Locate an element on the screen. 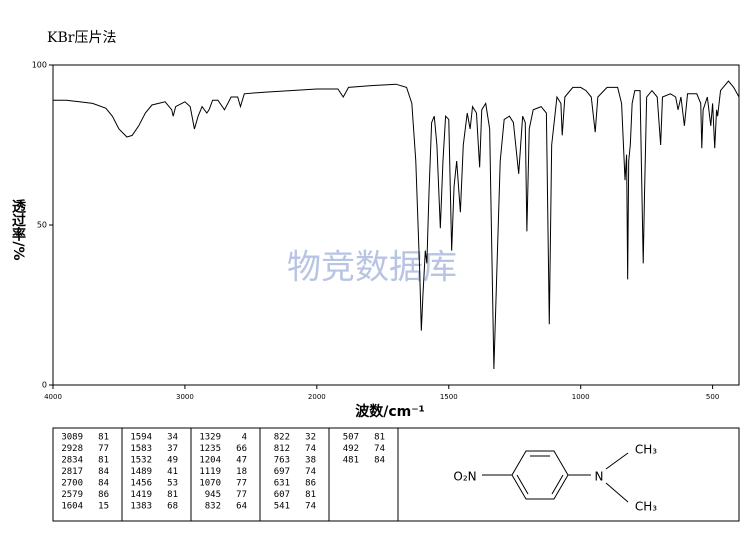 Image resolution: width=748 pixels, height=539 pixels. peak-wavenumber: 1070 is located at coordinates (210, 484).